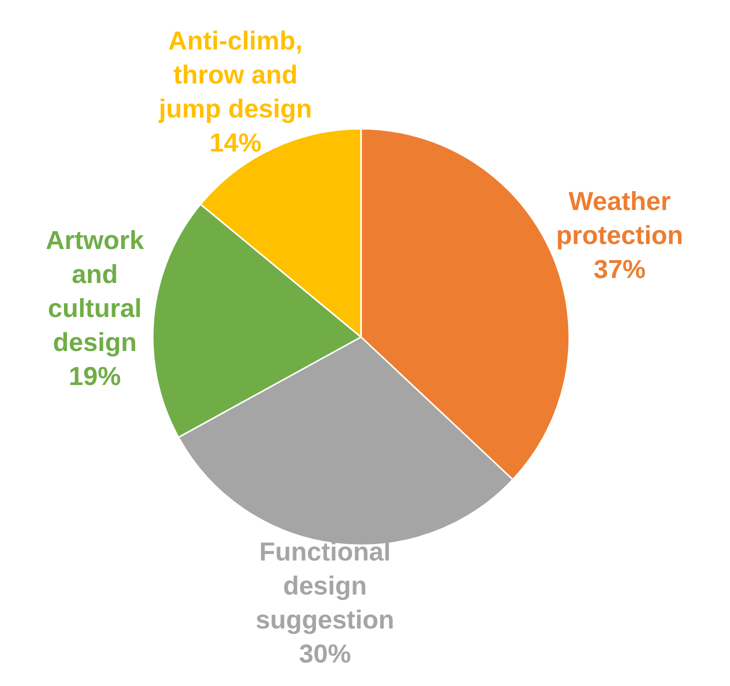 Image resolution: width=730 pixels, height=686 pixels. What do you see at coordinates (325, 585) in the screenshot?
I see `slice-label: Functional design suggestion` at bounding box center [325, 585].